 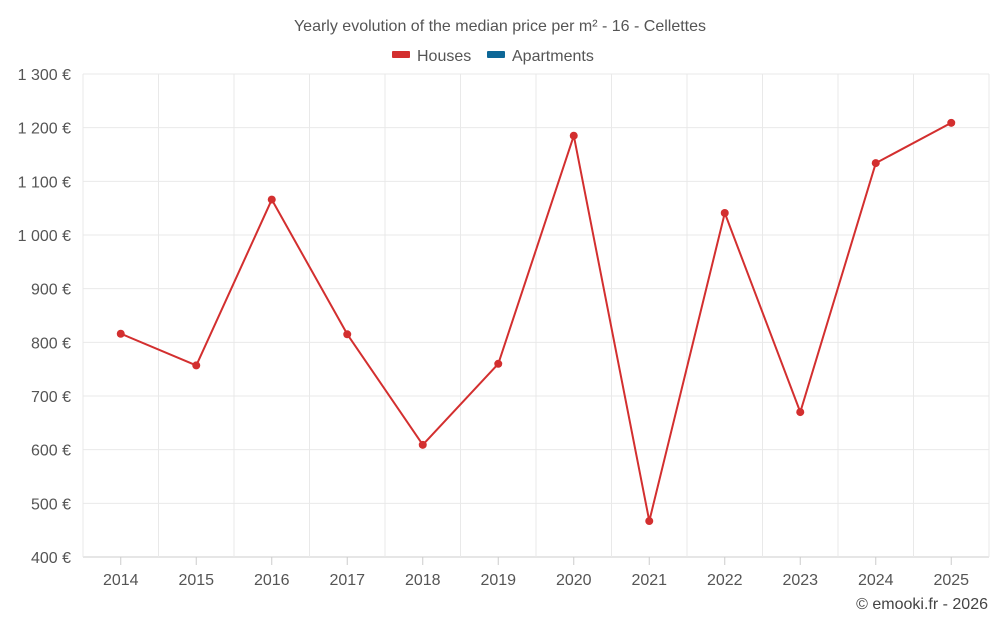 I want to click on legend-label-apartments: Apartments, so click(x=553, y=56).